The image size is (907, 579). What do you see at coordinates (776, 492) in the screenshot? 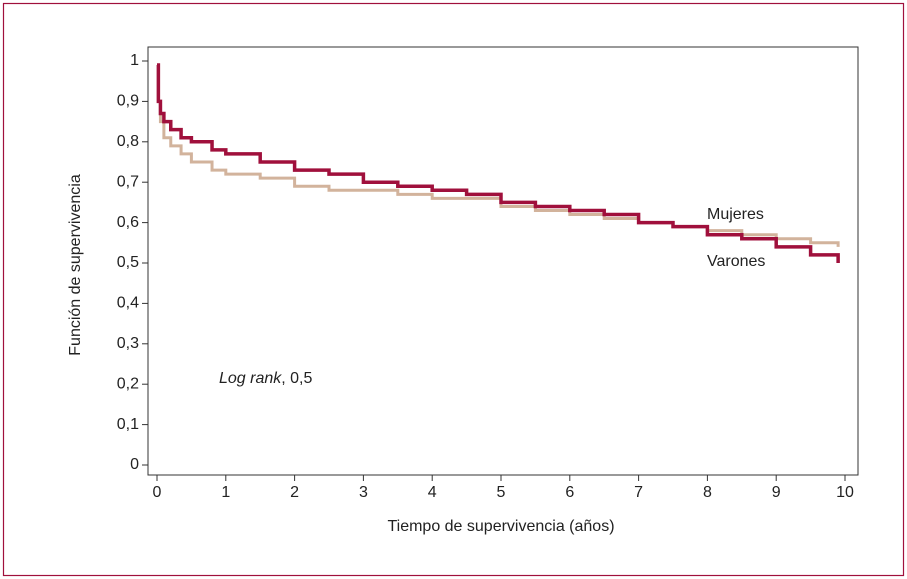
I see `x-tick-label: 9` at bounding box center [776, 492].